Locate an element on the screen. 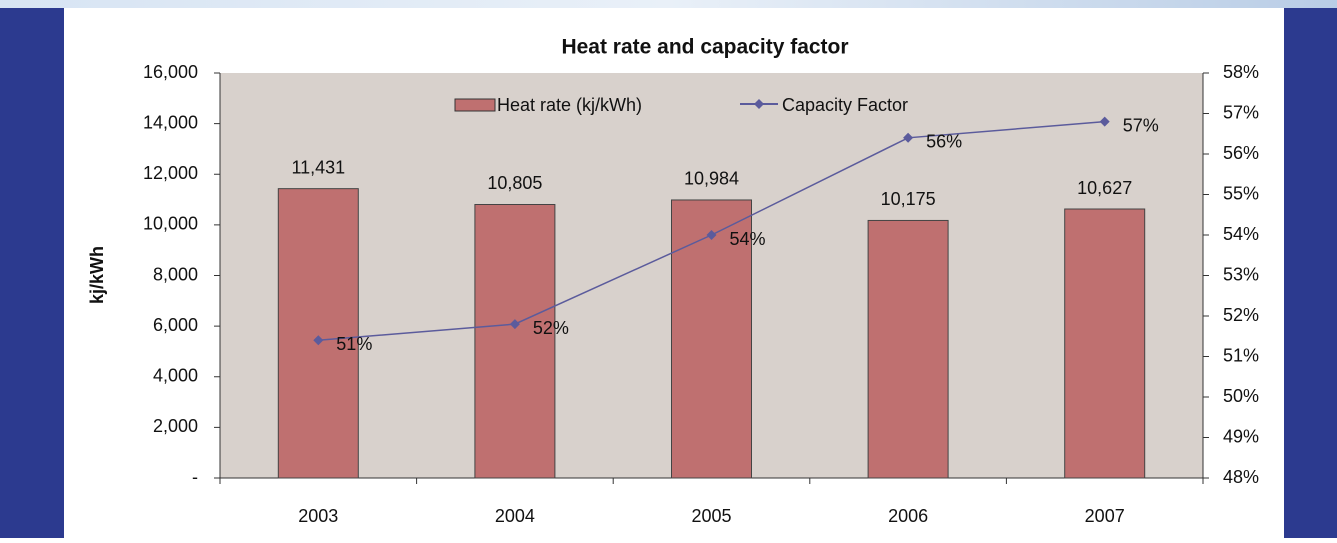  y2-tick-label: 49% is located at coordinates (1241, 436).